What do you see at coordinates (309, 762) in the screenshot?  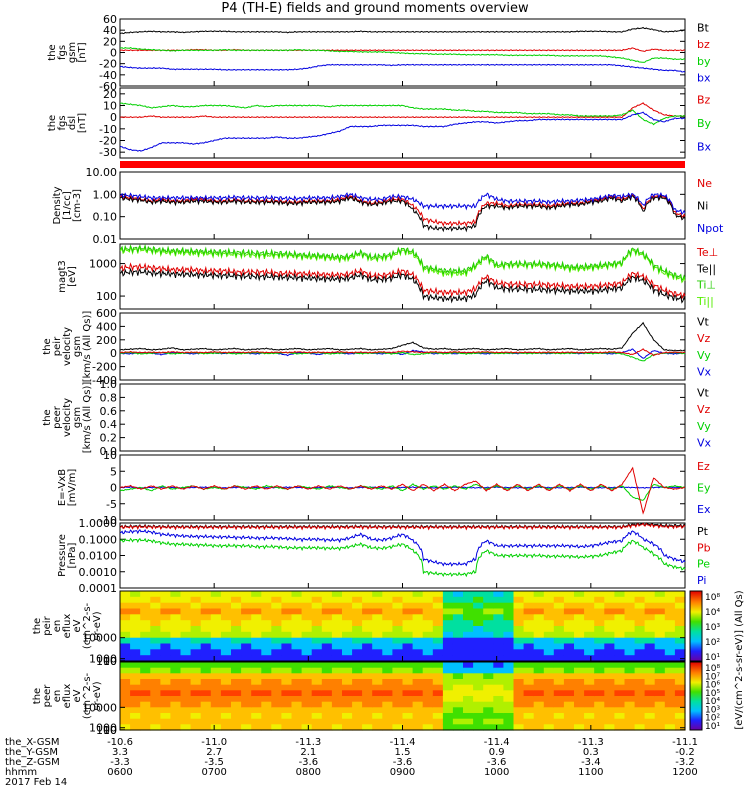 I see `x-row-value: -3.6` at bounding box center [309, 762].